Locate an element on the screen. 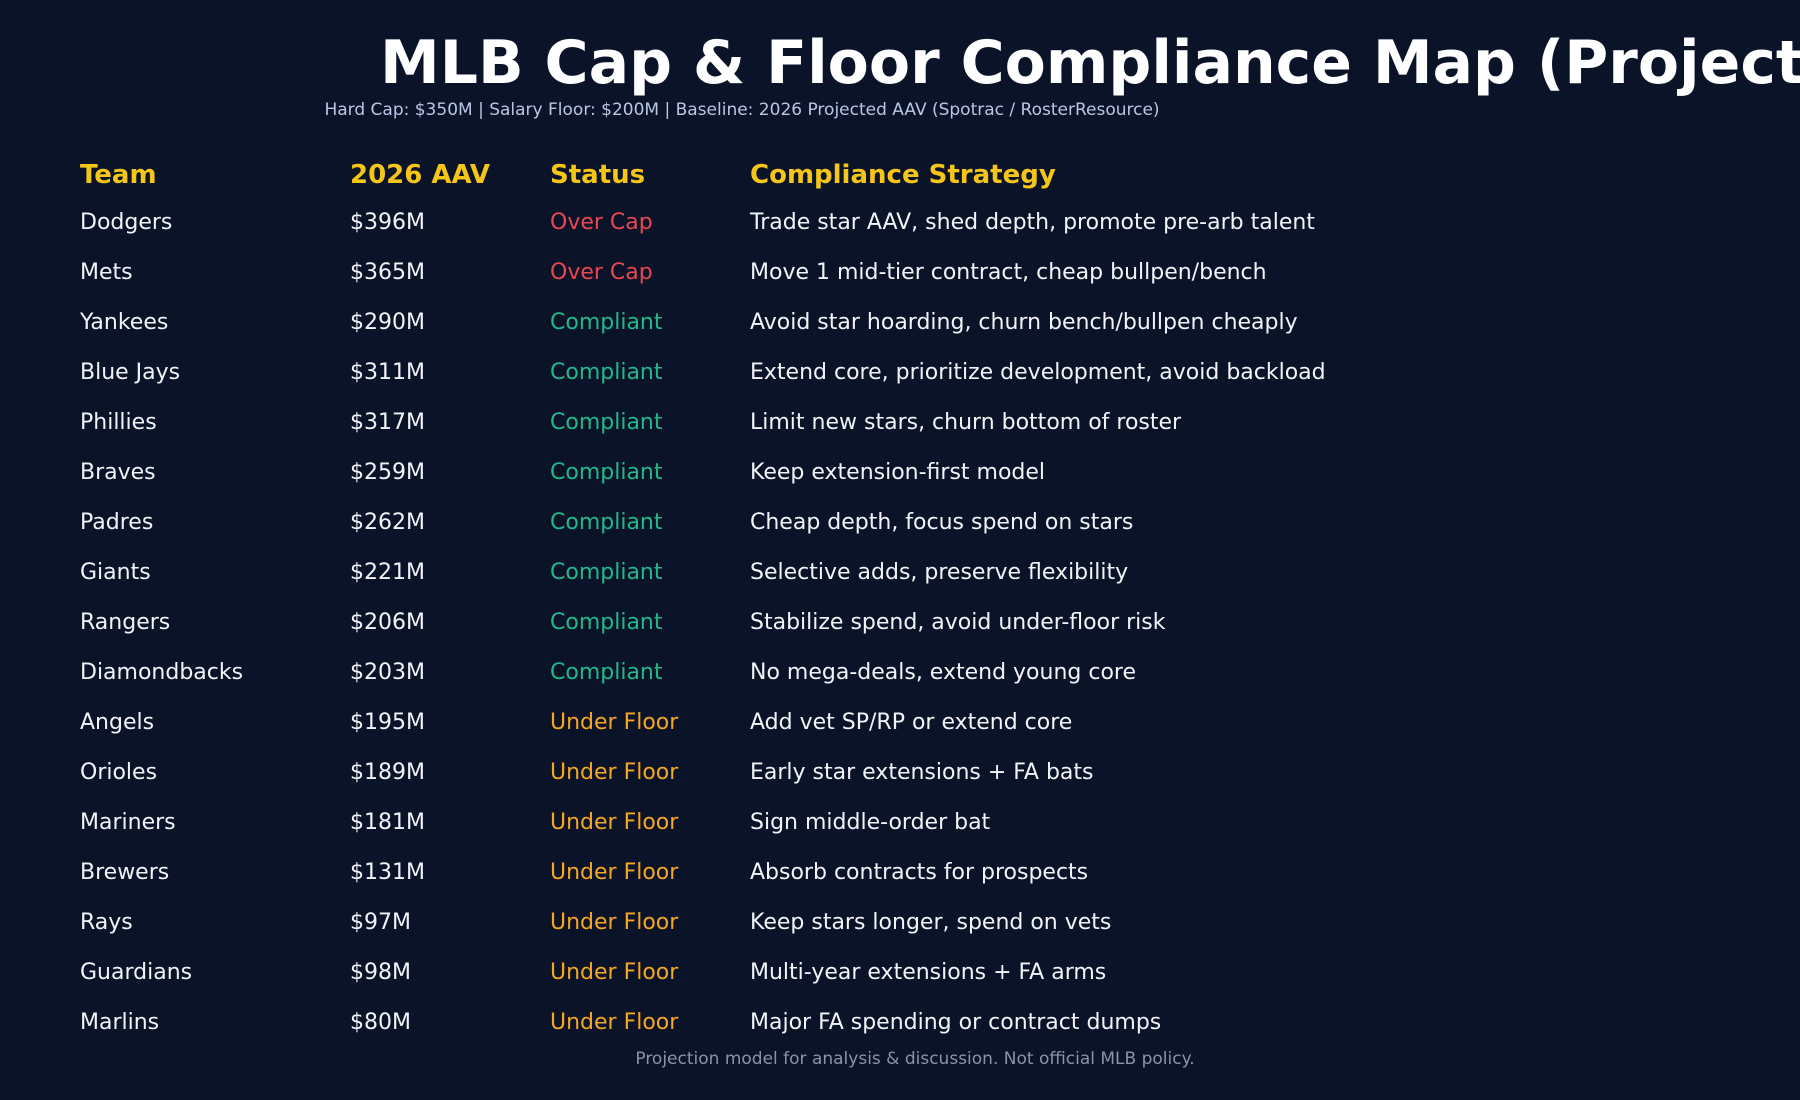 The width and height of the screenshot is (1800, 1100). strategy-cell: No mega-deals, extend young core is located at coordinates (943, 672).